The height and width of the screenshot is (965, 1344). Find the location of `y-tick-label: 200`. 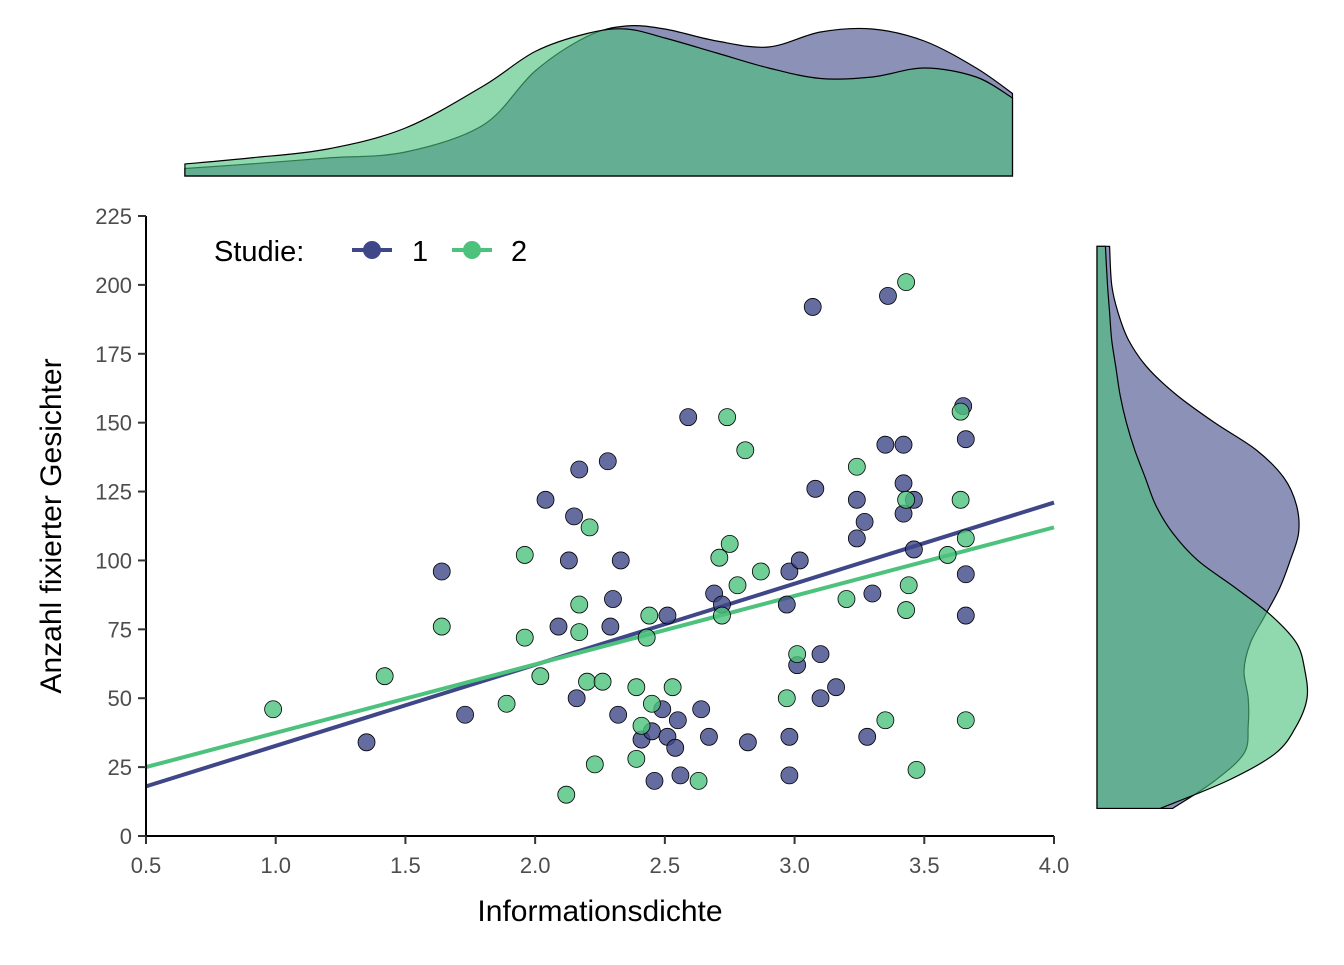

y-tick-label: 200 is located at coordinates (113, 285).